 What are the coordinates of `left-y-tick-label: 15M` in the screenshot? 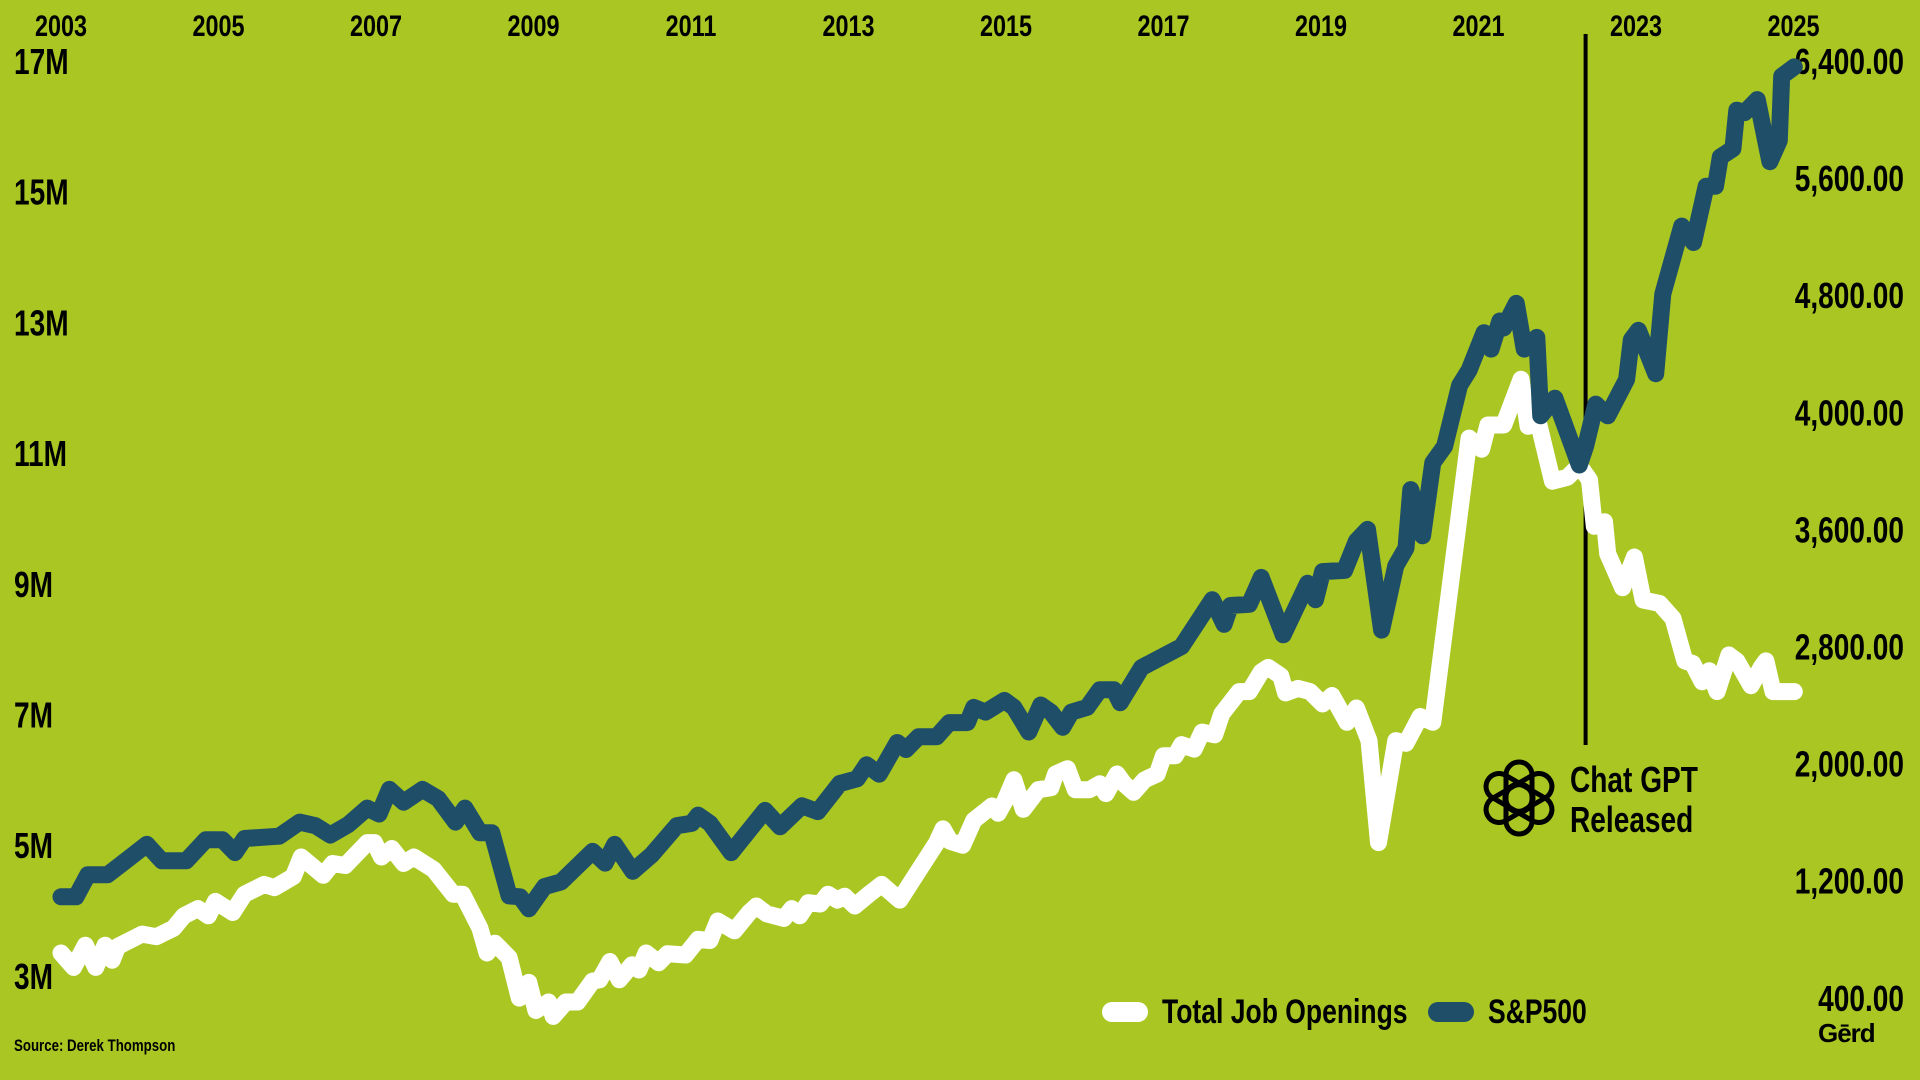 It's located at (41, 192).